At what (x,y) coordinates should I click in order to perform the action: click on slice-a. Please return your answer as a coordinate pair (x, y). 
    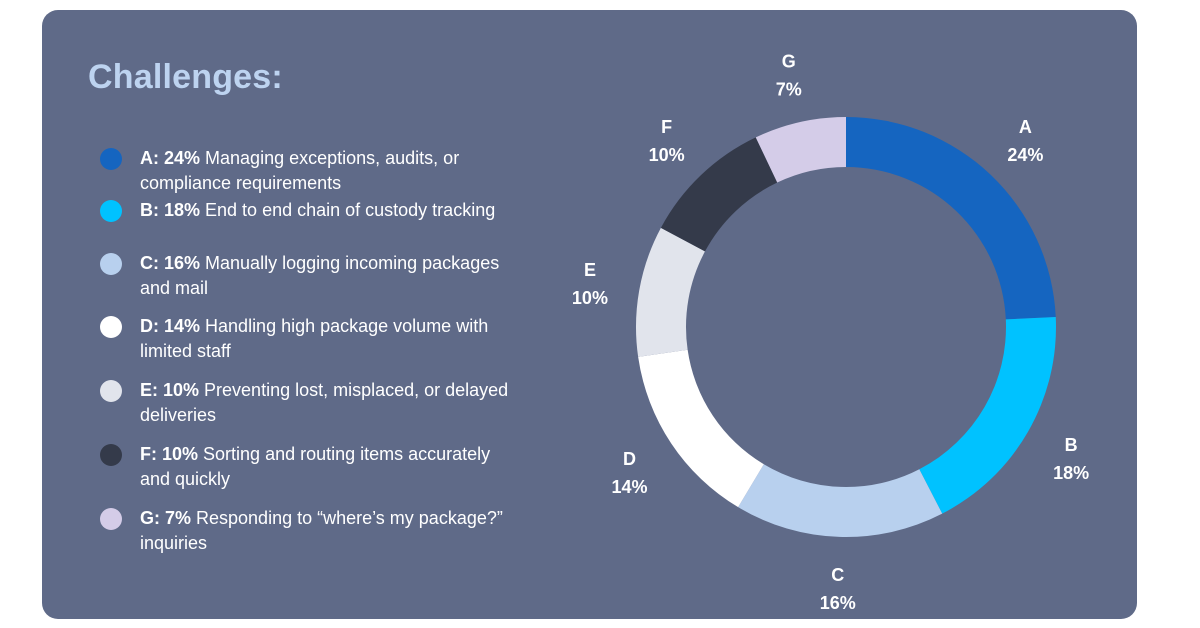
    Looking at the image, I should click on (951, 218).